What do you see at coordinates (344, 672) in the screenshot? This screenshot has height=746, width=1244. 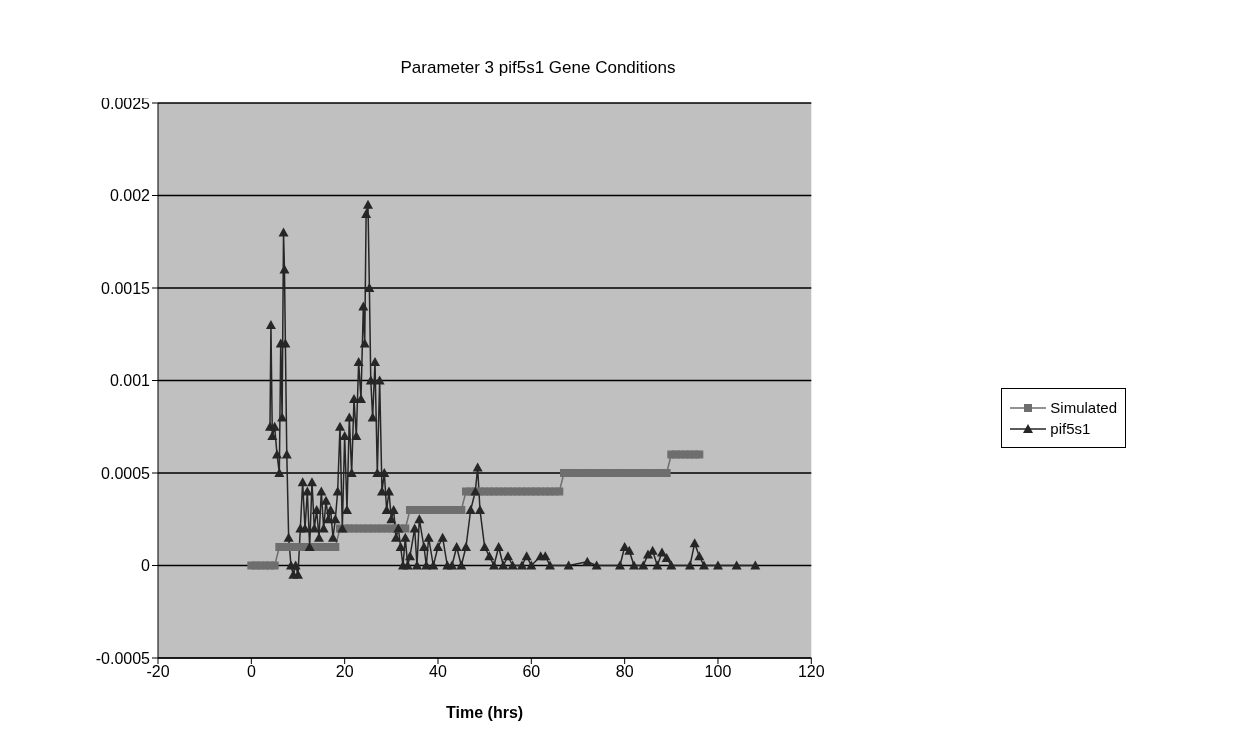 I see `x-tick-label: 20` at bounding box center [344, 672].